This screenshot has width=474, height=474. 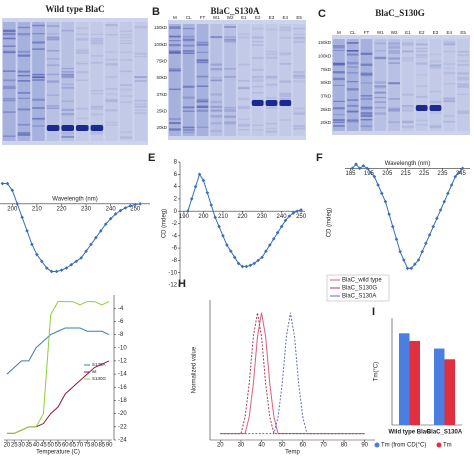 I want to click on x-tick-label: 80, so click(x=94, y=446).